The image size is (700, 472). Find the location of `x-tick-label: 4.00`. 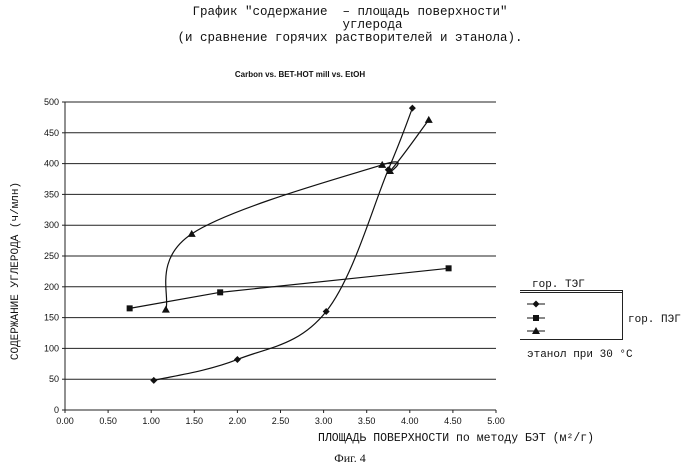

x-tick-label: 4.00 is located at coordinates (410, 421).